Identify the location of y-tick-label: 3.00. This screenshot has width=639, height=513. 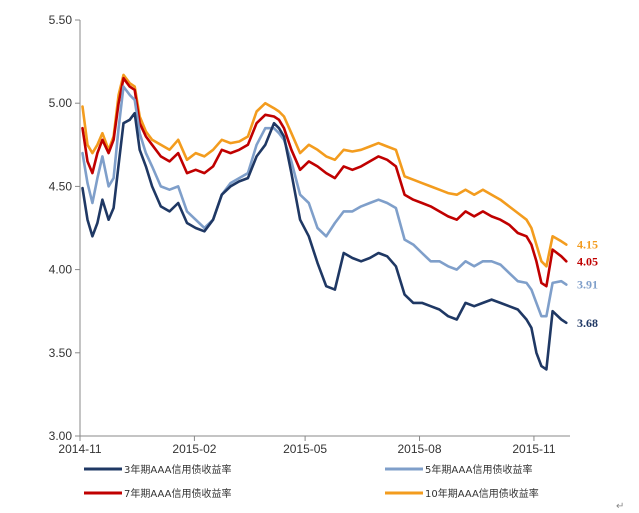
(61, 436).